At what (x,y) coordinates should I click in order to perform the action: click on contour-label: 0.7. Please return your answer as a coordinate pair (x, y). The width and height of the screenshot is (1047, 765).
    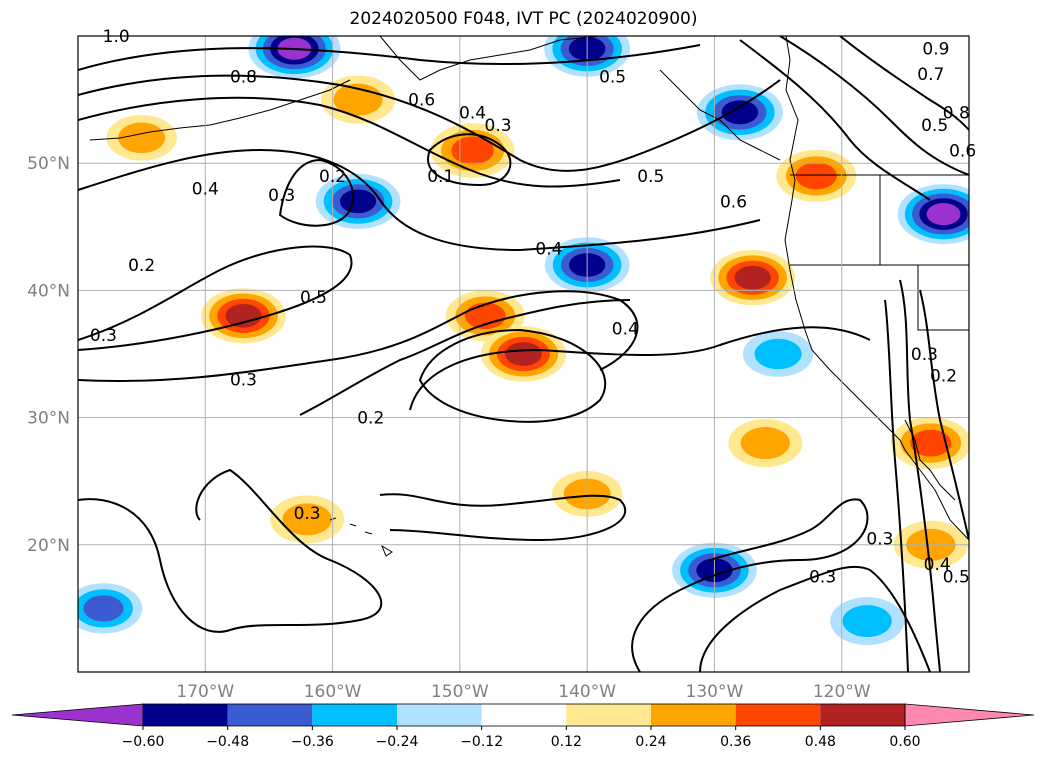
    Looking at the image, I should click on (930, 75).